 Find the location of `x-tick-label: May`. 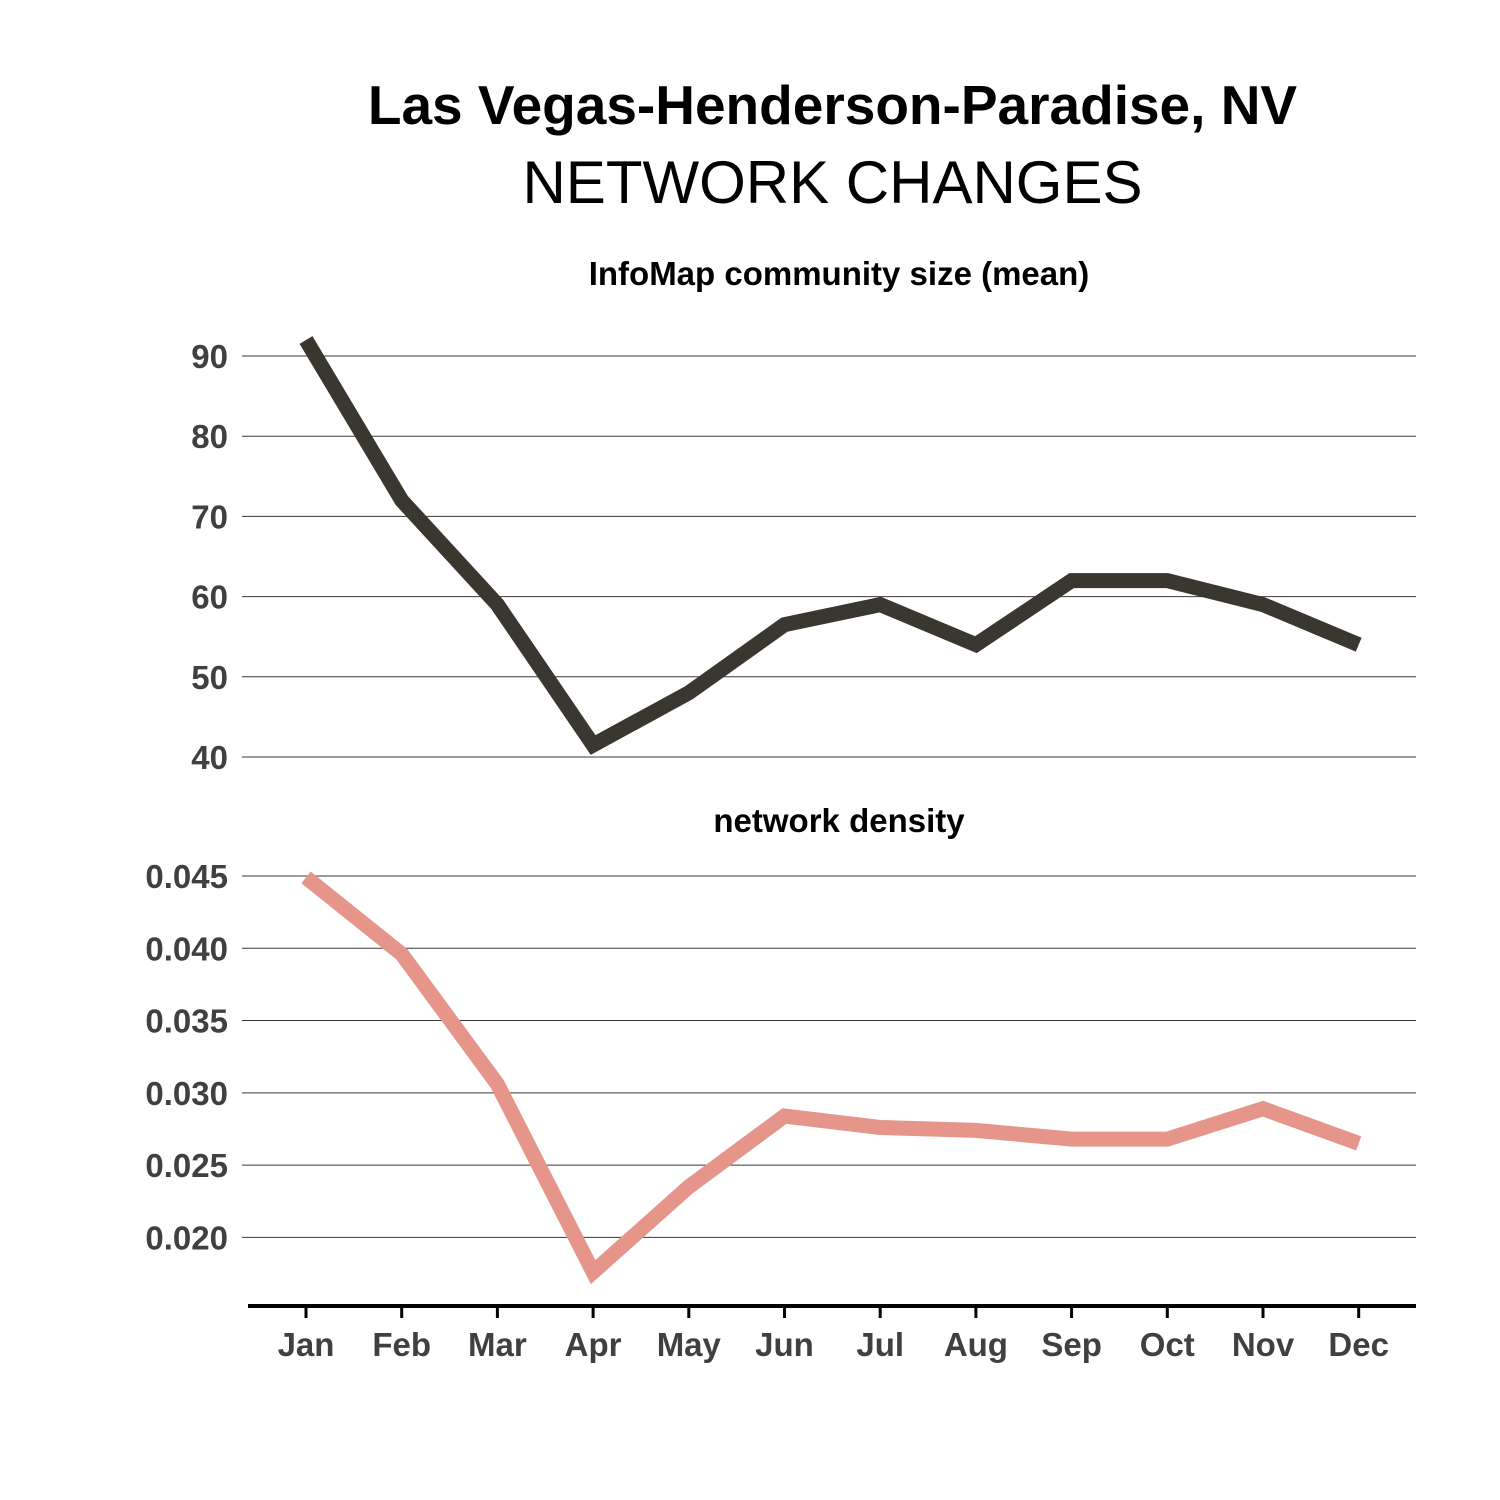

x-tick-label: May is located at coordinates (689, 1344).